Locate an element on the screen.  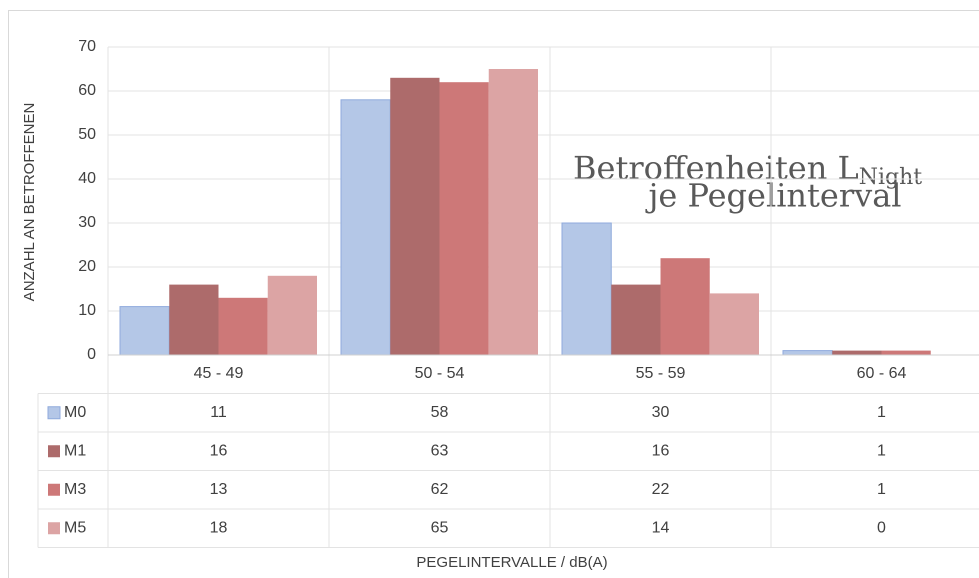
legend-label: M0 is located at coordinates (75, 412).